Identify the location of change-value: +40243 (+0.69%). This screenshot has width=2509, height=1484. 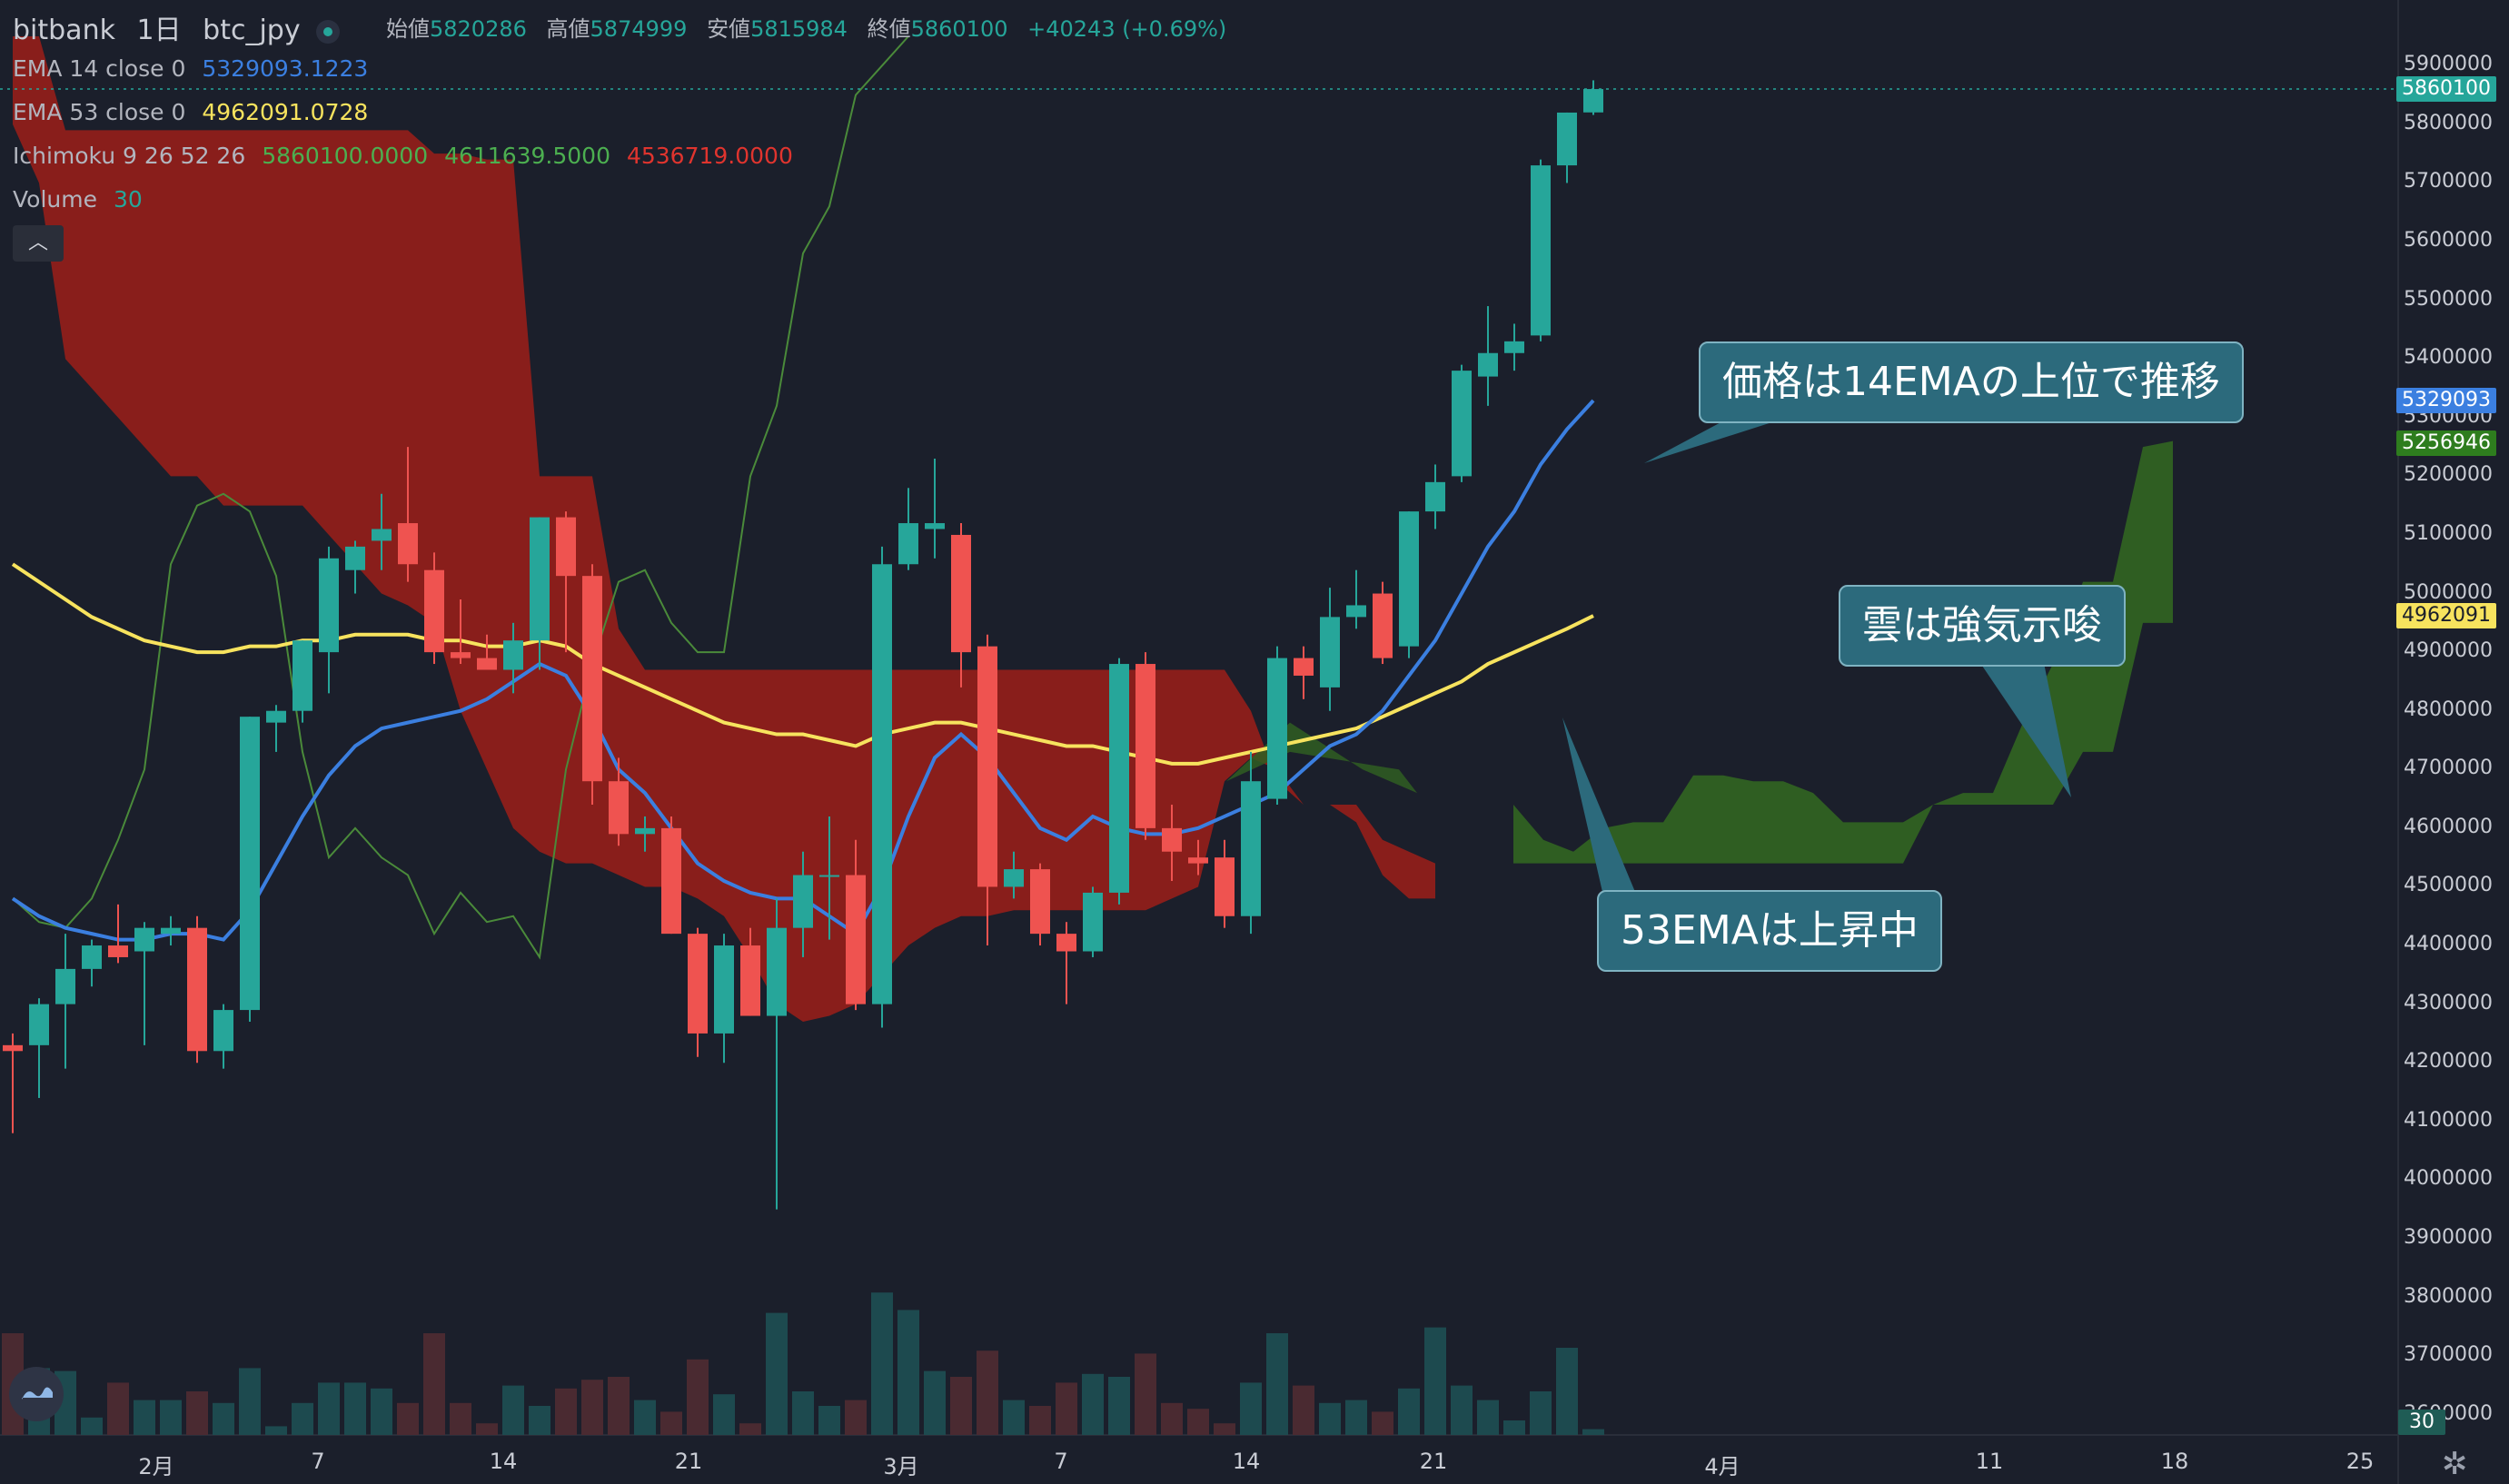
(1127, 29).